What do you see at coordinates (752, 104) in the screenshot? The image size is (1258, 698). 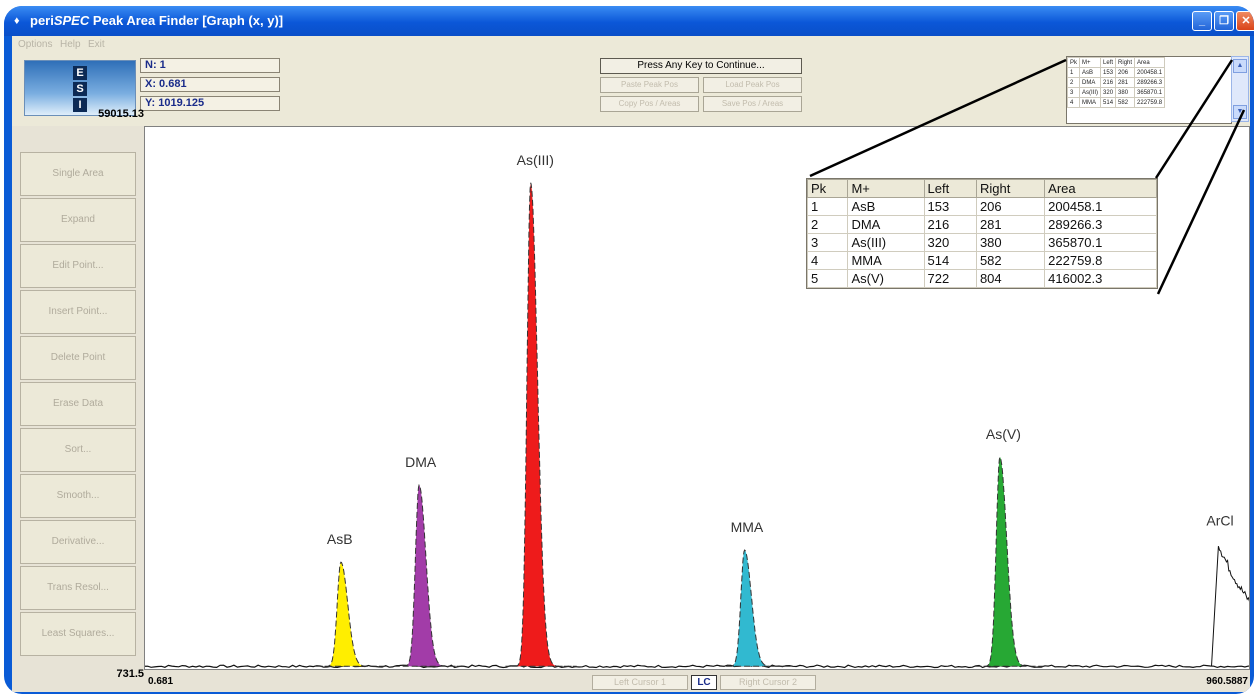 I see `save-pos-areas-button: Save Pos / Areas` at bounding box center [752, 104].